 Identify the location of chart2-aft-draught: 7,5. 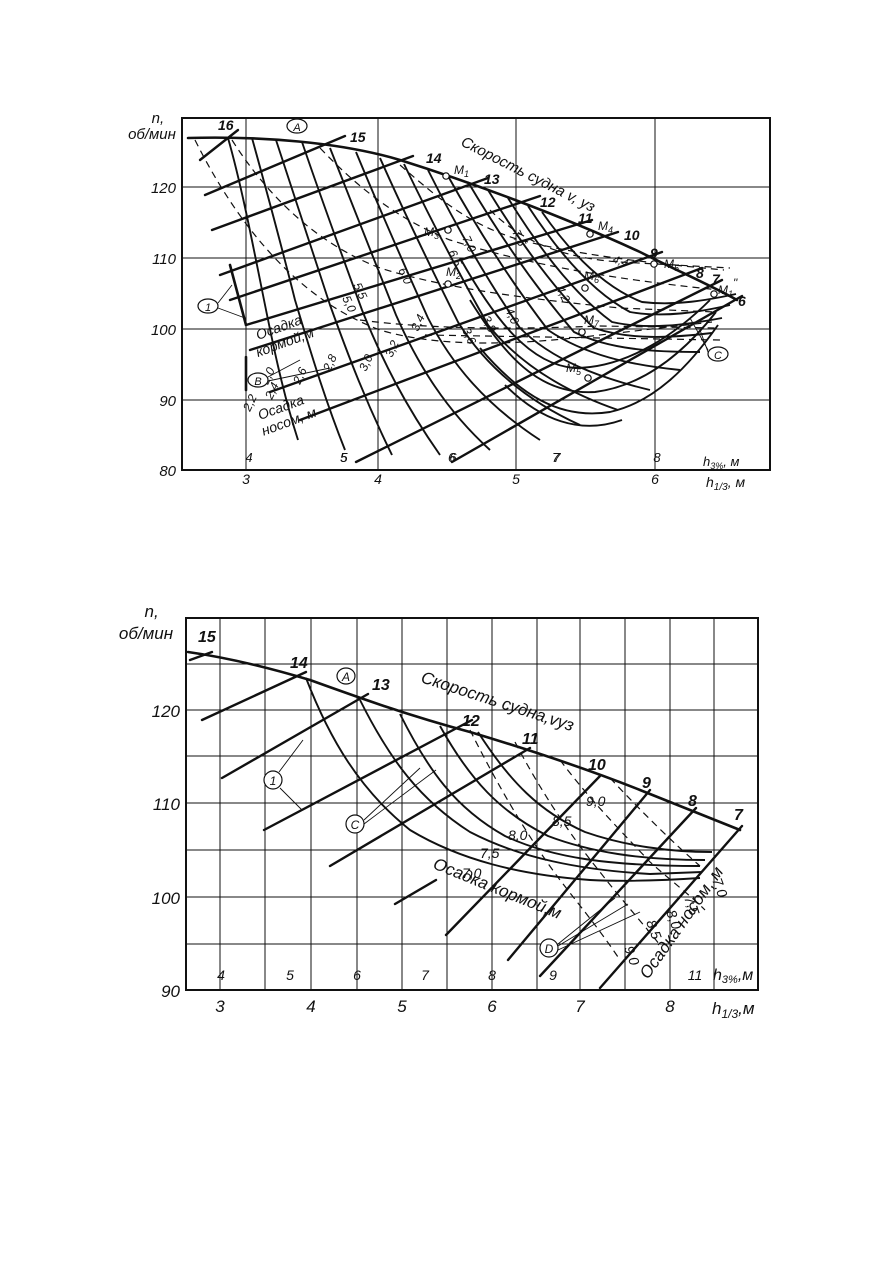
(490, 853).